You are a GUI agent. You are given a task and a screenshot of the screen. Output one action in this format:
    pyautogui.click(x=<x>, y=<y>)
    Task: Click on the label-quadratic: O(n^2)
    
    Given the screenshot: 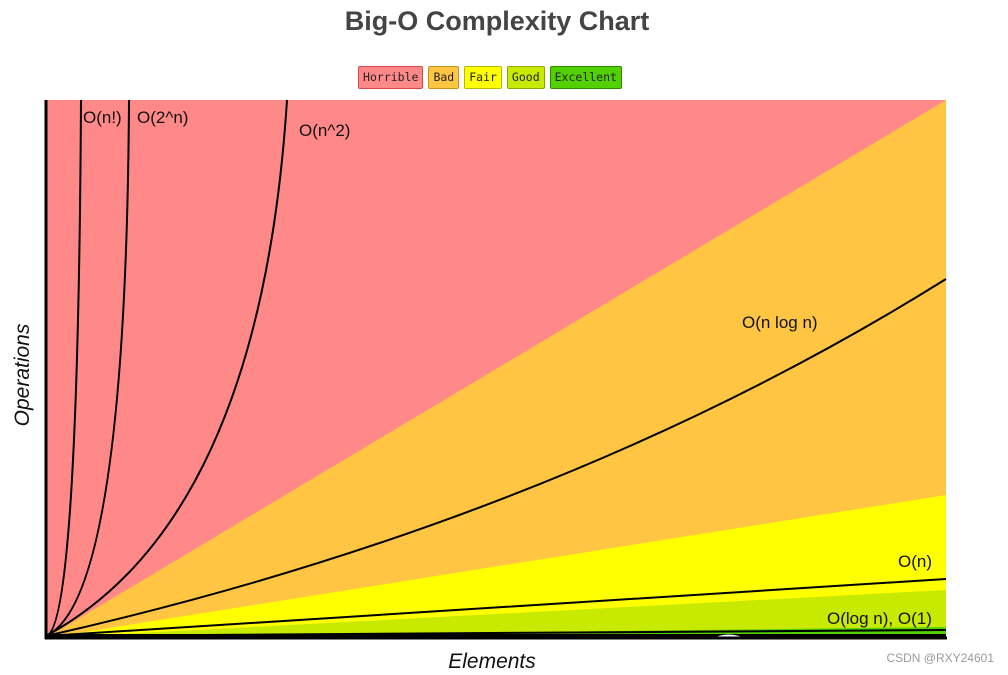 What is the action you would take?
    pyautogui.click(x=324, y=130)
    